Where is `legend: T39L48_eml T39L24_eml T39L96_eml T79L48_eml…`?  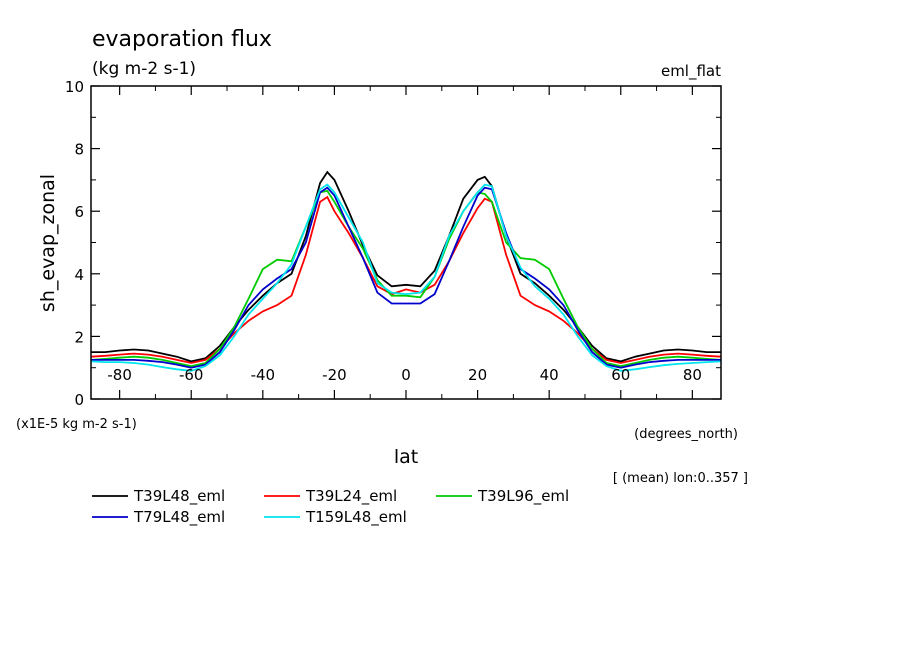 legend: T39L48_eml T39L24_eml T39L96_eml T79L48_eml… is located at coordinates (330, 507).